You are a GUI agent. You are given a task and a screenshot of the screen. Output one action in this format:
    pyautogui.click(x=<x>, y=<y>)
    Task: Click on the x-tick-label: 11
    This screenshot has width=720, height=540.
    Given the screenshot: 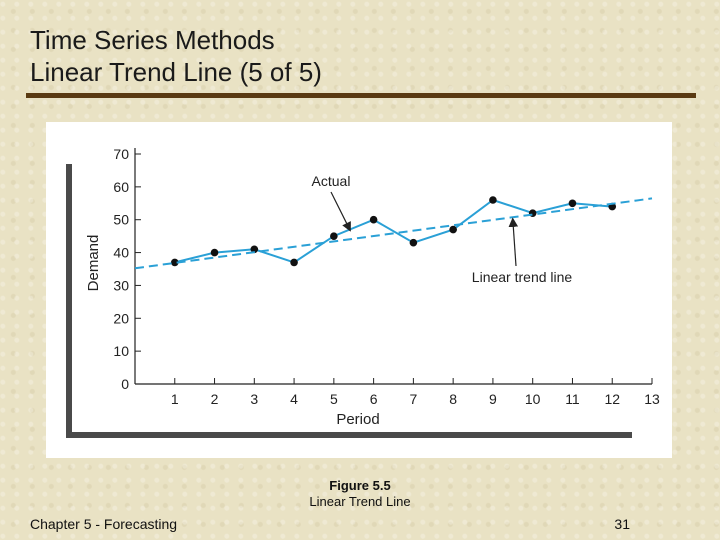 What is the action you would take?
    pyautogui.click(x=572, y=399)
    